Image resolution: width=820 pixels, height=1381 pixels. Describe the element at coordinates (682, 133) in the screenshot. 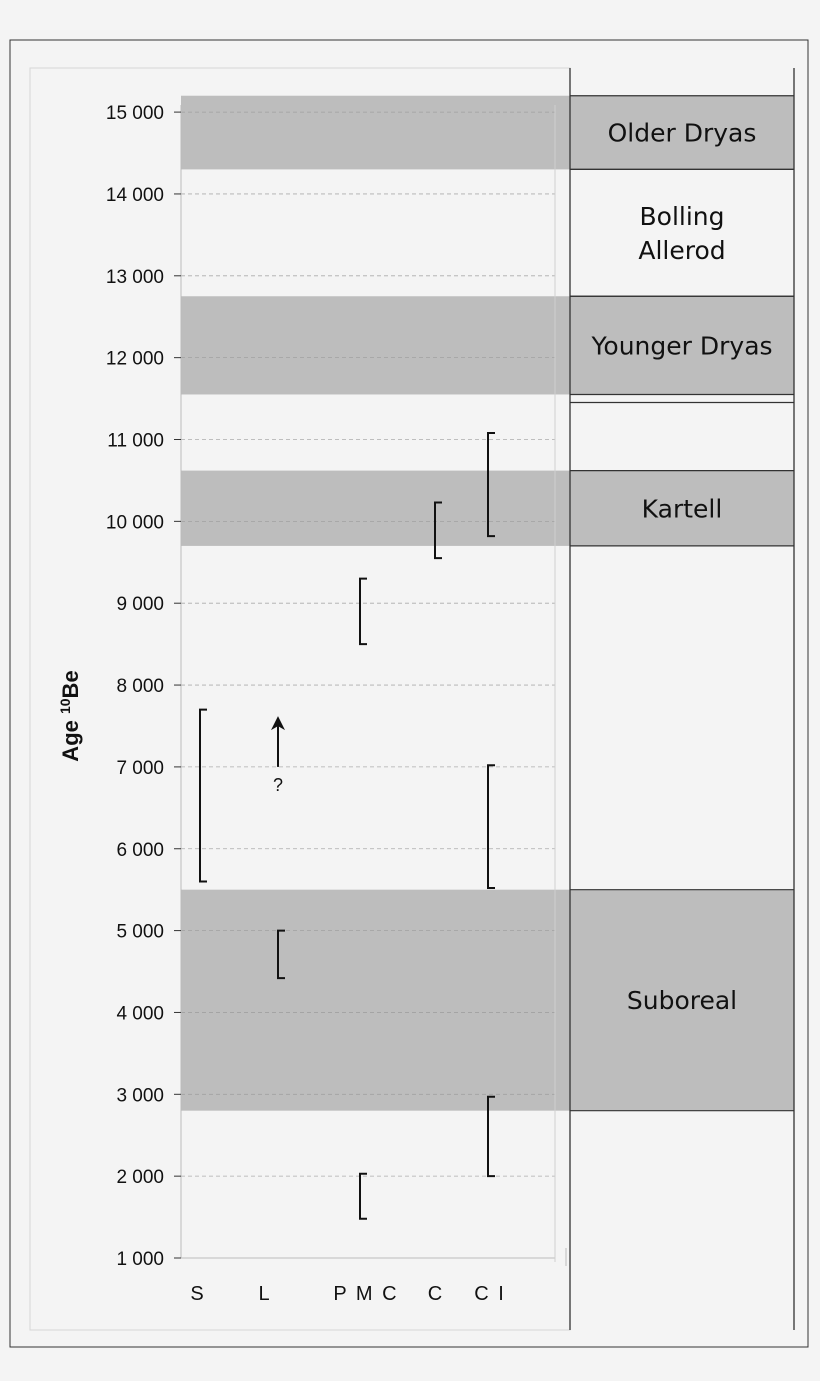

I see `period-label-0-0: Older Dryas` at that location.